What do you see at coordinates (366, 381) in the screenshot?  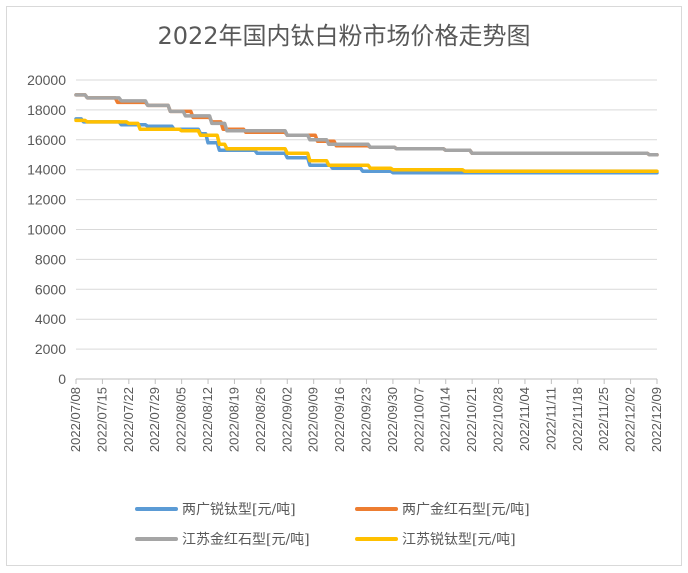 I see `x-axis` at bounding box center [366, 381].